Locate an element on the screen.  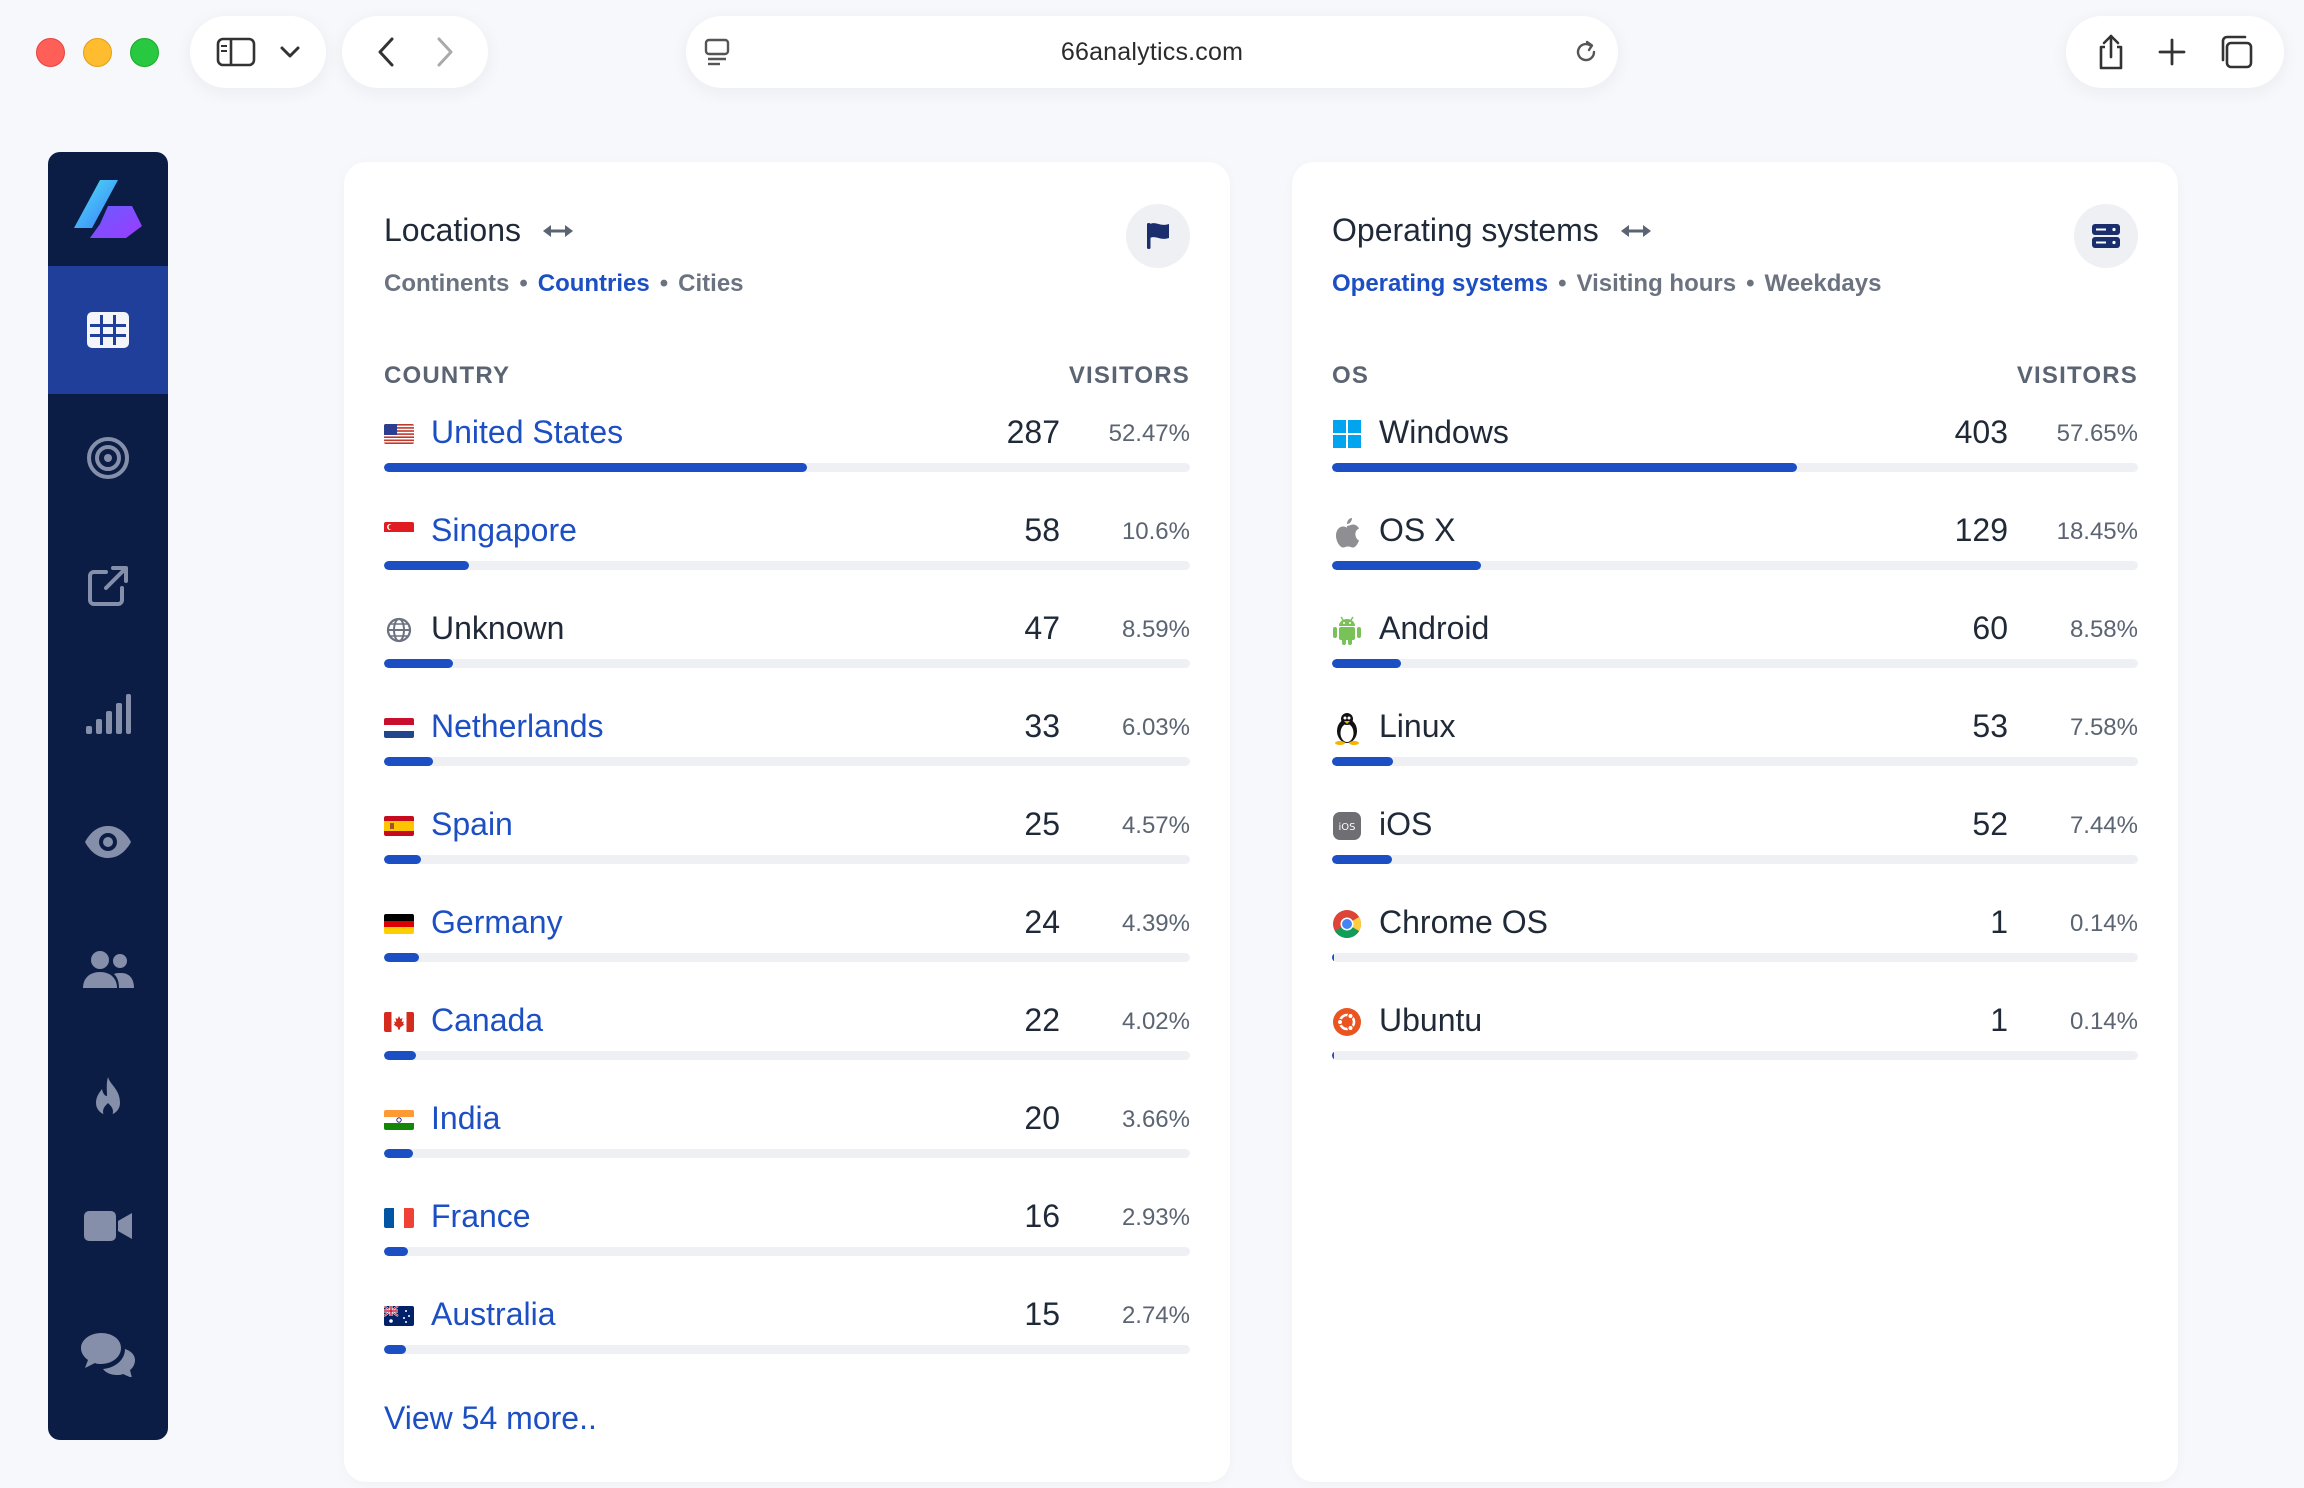
list-item: Singapore 58 10.6% is located at coordinates (787, 557).